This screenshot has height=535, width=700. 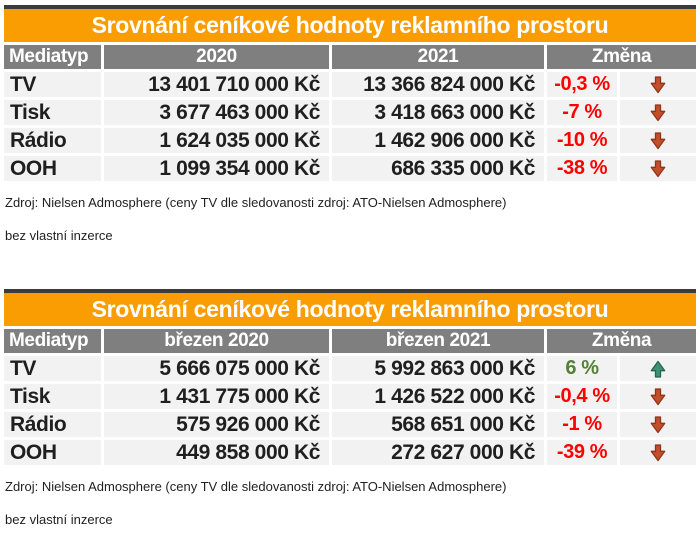 What do you see at coordinates (438, 396) in the screenshot?
I see `value-brezen-2021-cell: 1 426 522 000 Kč` at bounding box center [438, 396].